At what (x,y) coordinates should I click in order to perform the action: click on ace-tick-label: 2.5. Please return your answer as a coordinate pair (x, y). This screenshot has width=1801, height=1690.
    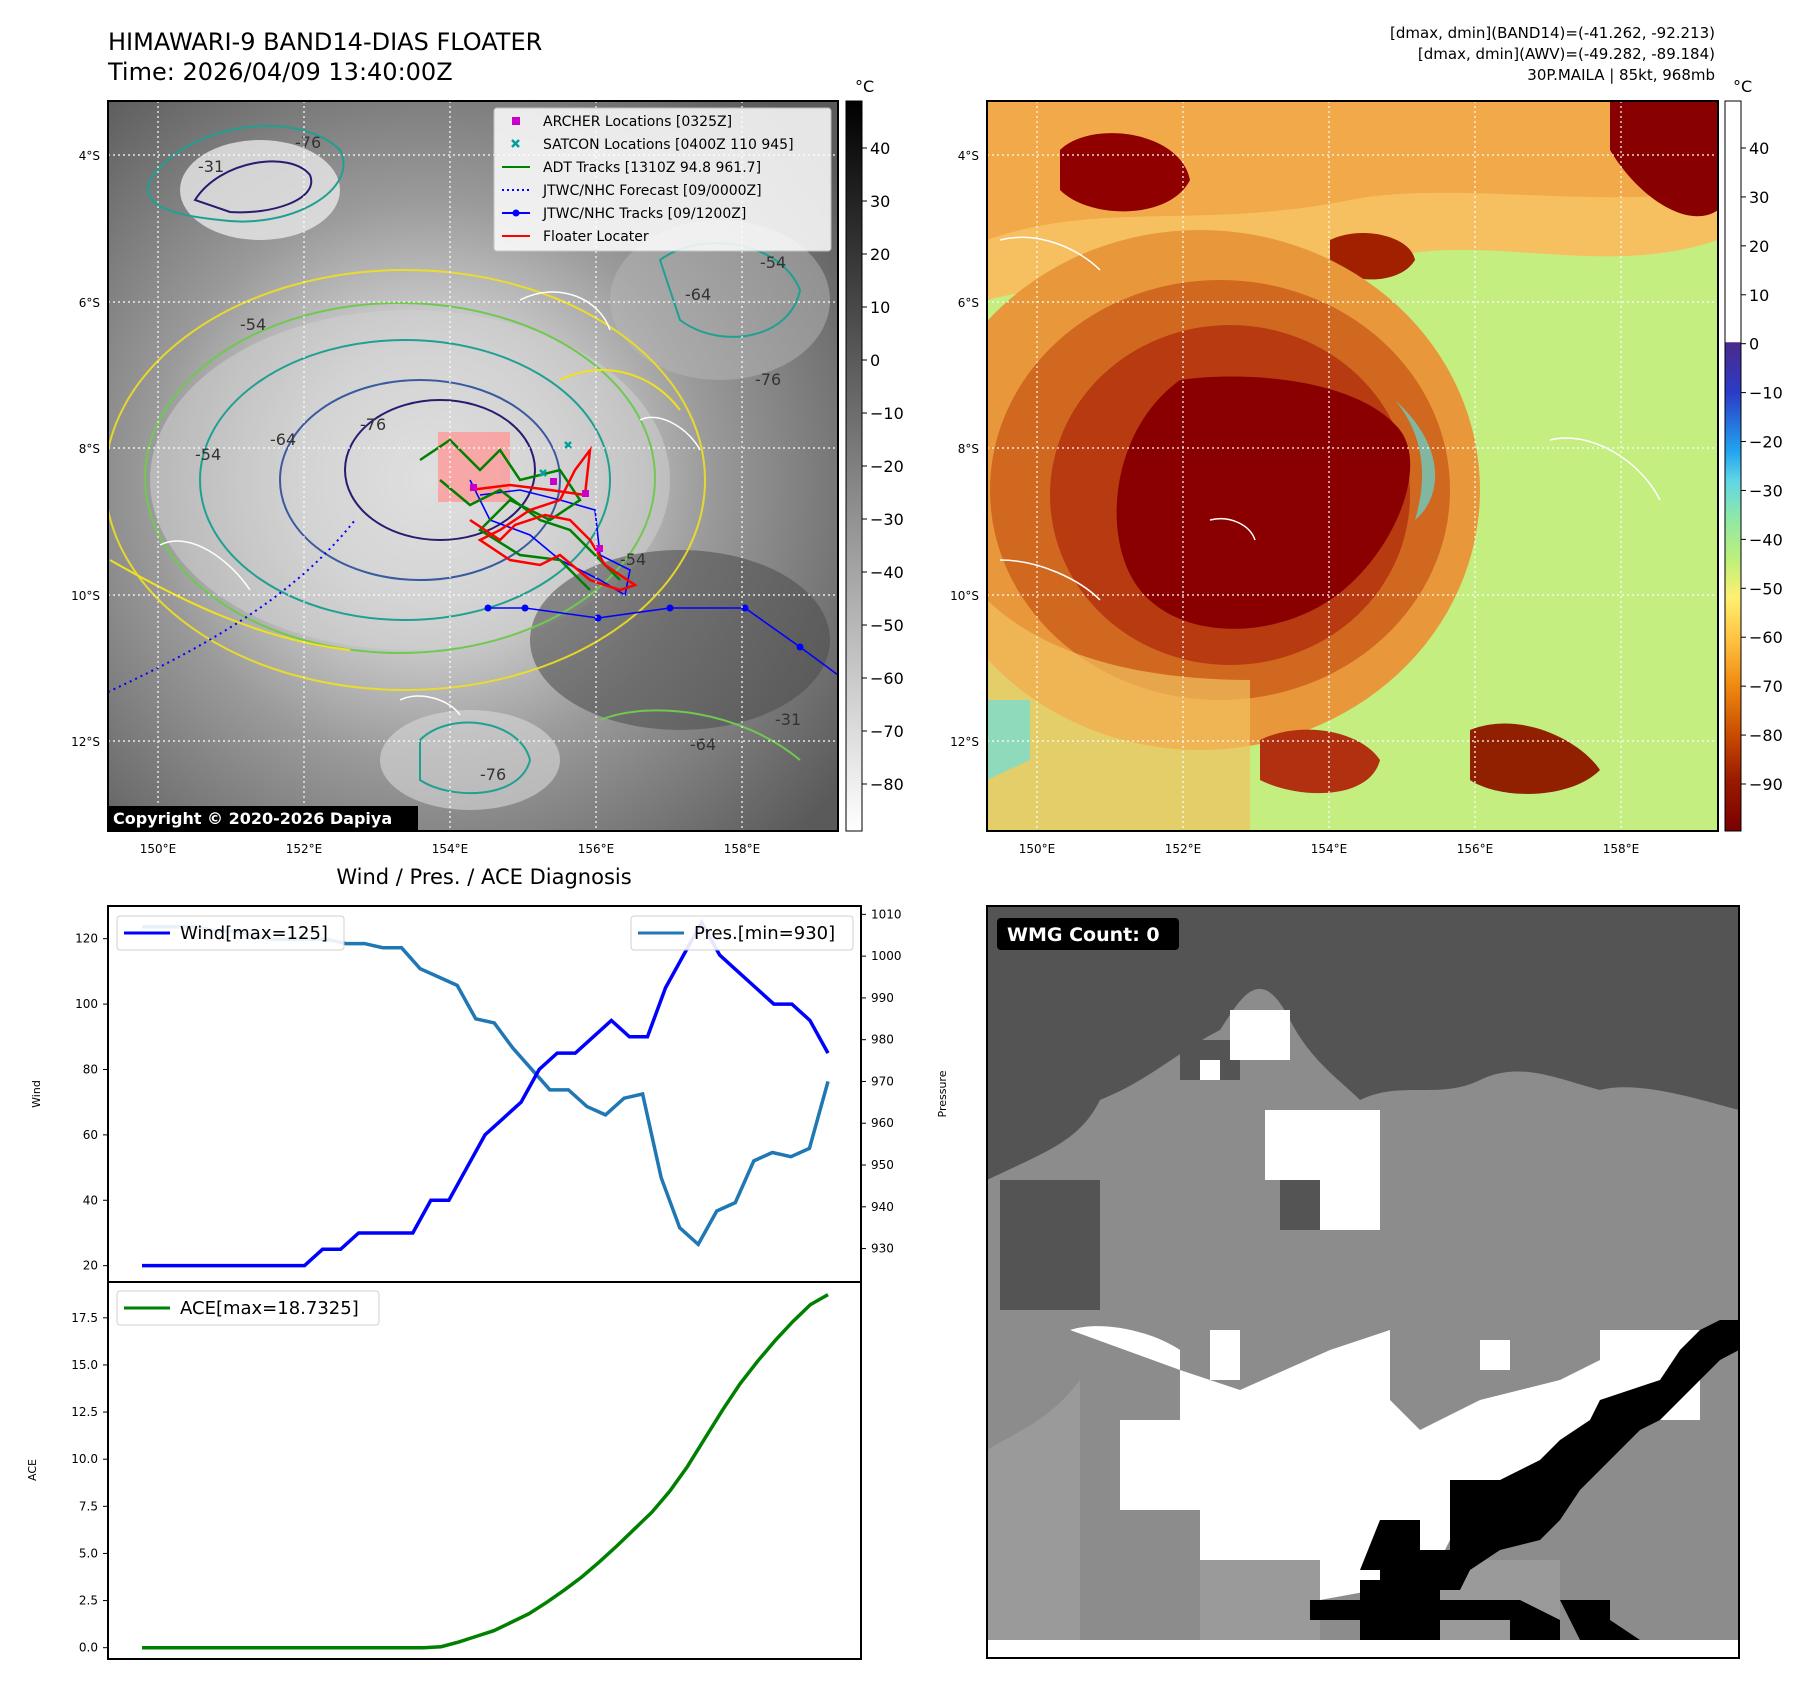
    Looking at the image, I should click on (88, 1601).